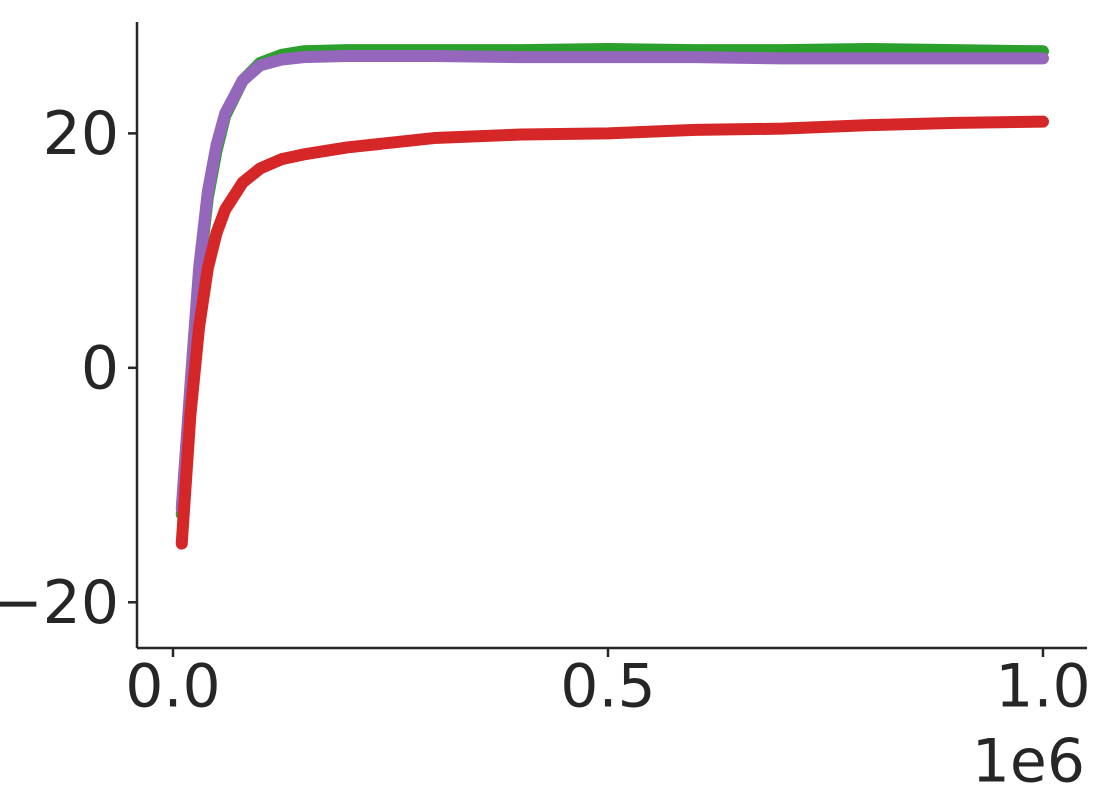  Describe the element at coordinates (100, 368) in the screenshot. I see `y-tick-label: 0` at that location.